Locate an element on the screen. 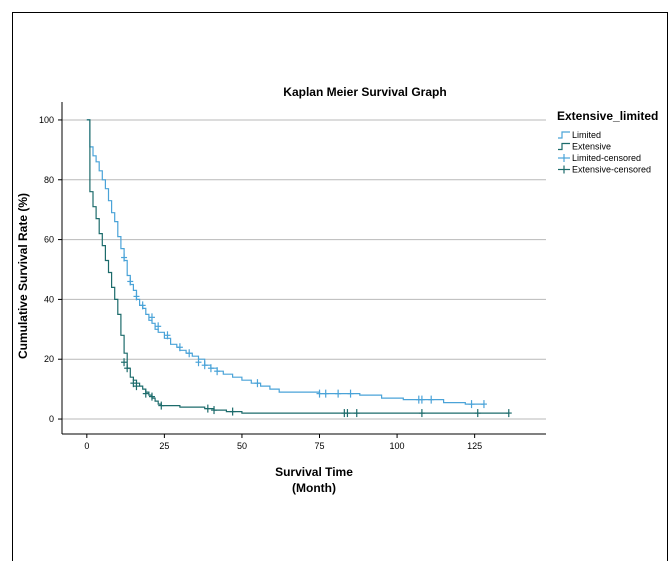 The image size is (670, 563). x-tick-label: 25 is located at coordinates (164, 446).